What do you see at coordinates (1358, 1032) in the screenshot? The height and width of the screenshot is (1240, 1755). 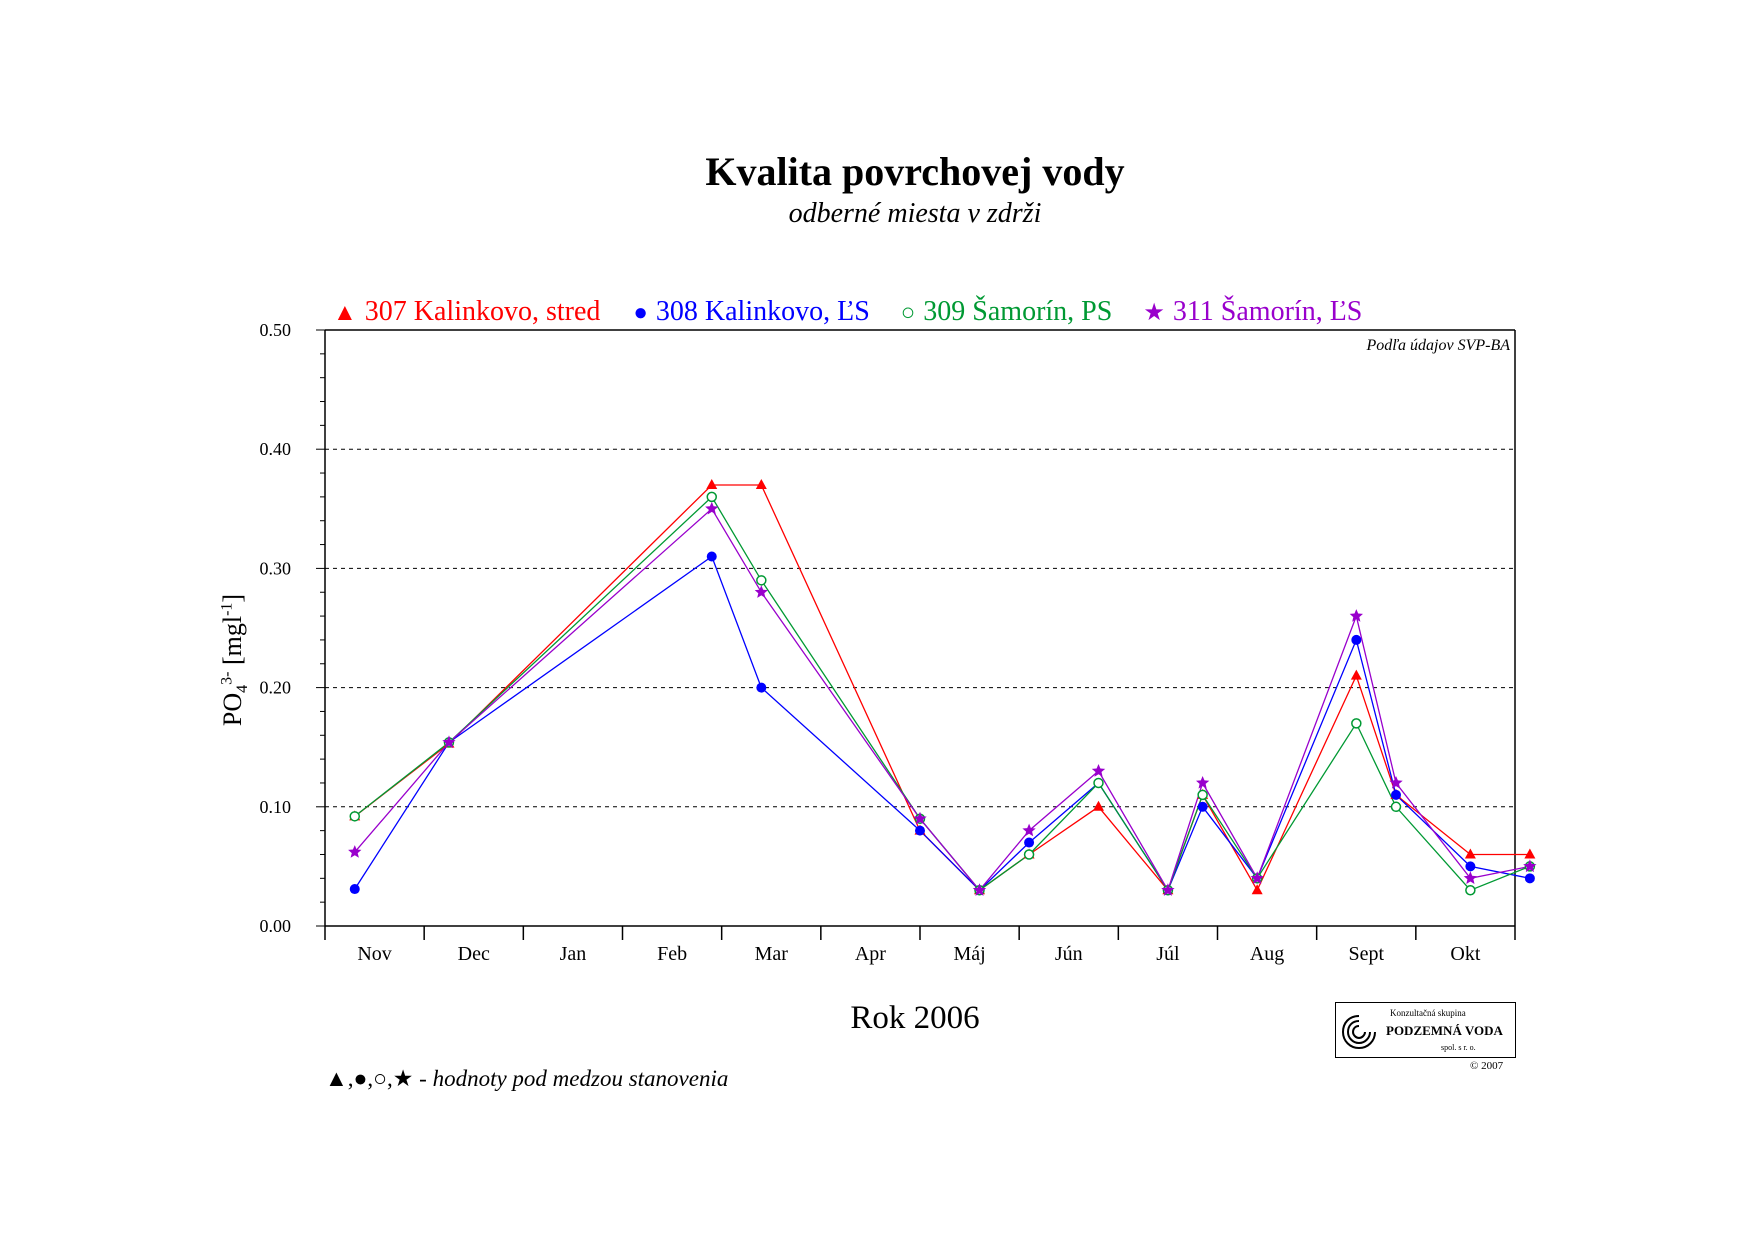 I see `logo-swirl-icon` at bounding box center [1358, 1032].